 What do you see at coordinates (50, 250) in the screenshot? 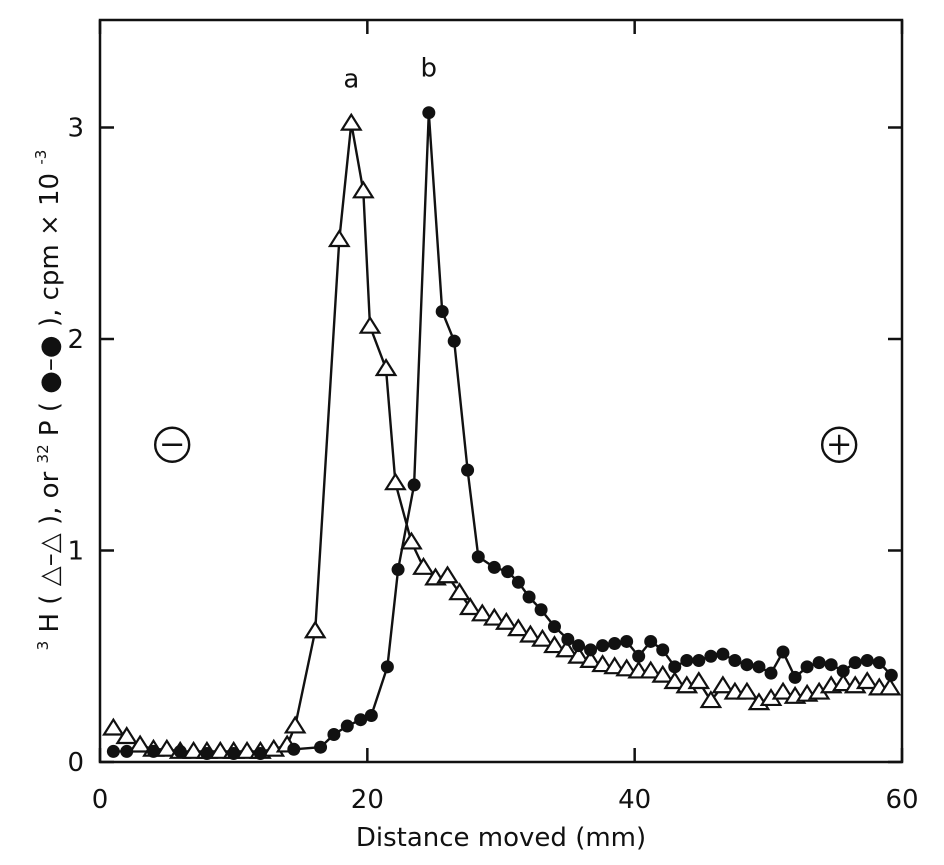
I see `y-title-part-4: ), cpm × 10` at bounding box center [50, 250].